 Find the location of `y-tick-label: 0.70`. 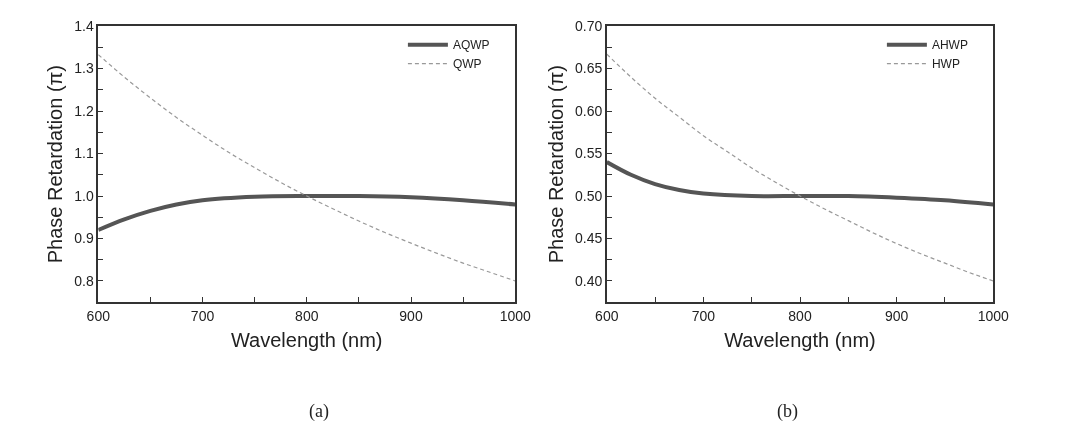

y-tick-label: 0.70 is located at coordinates (588, 26).